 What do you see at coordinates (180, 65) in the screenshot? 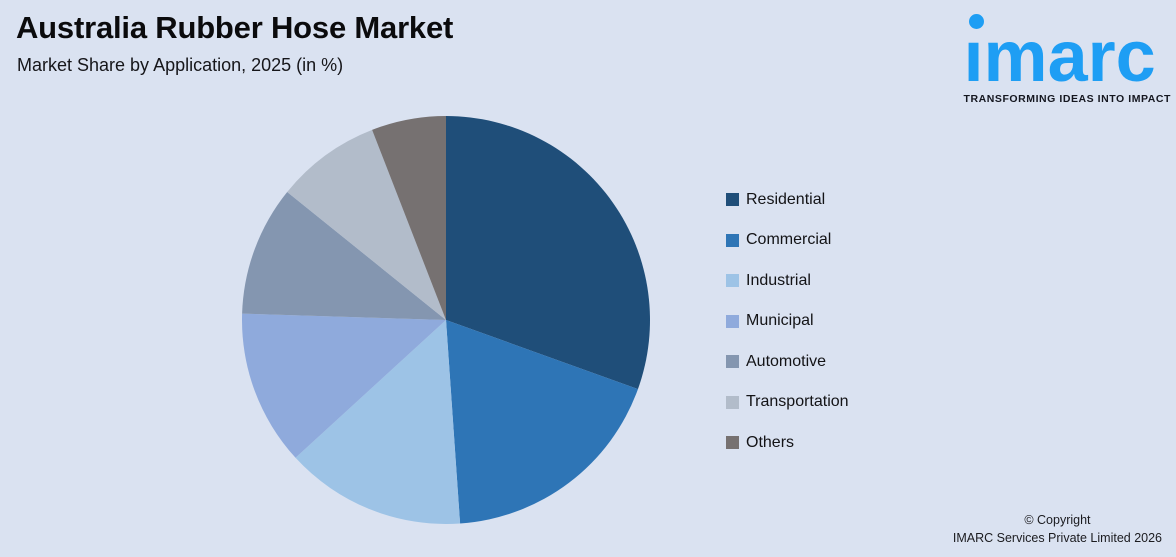
I see `page-subtitle: Market Share by Application, 2025 (in %)` at bounding box center [180, 65].